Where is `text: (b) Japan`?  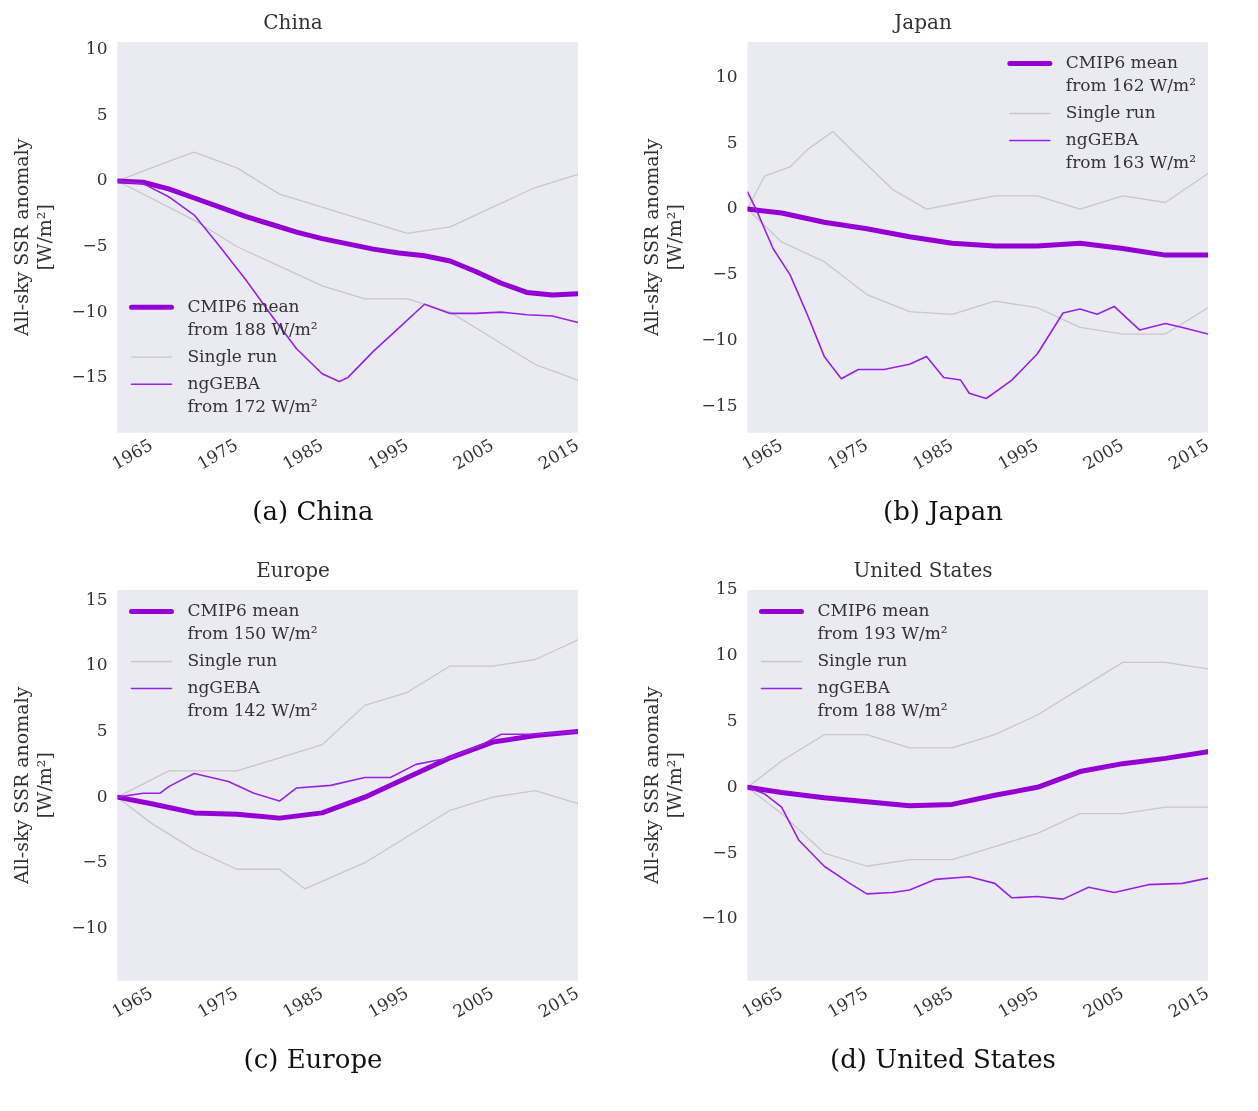 text: (b) Japan is located at coordinates (943, 511).